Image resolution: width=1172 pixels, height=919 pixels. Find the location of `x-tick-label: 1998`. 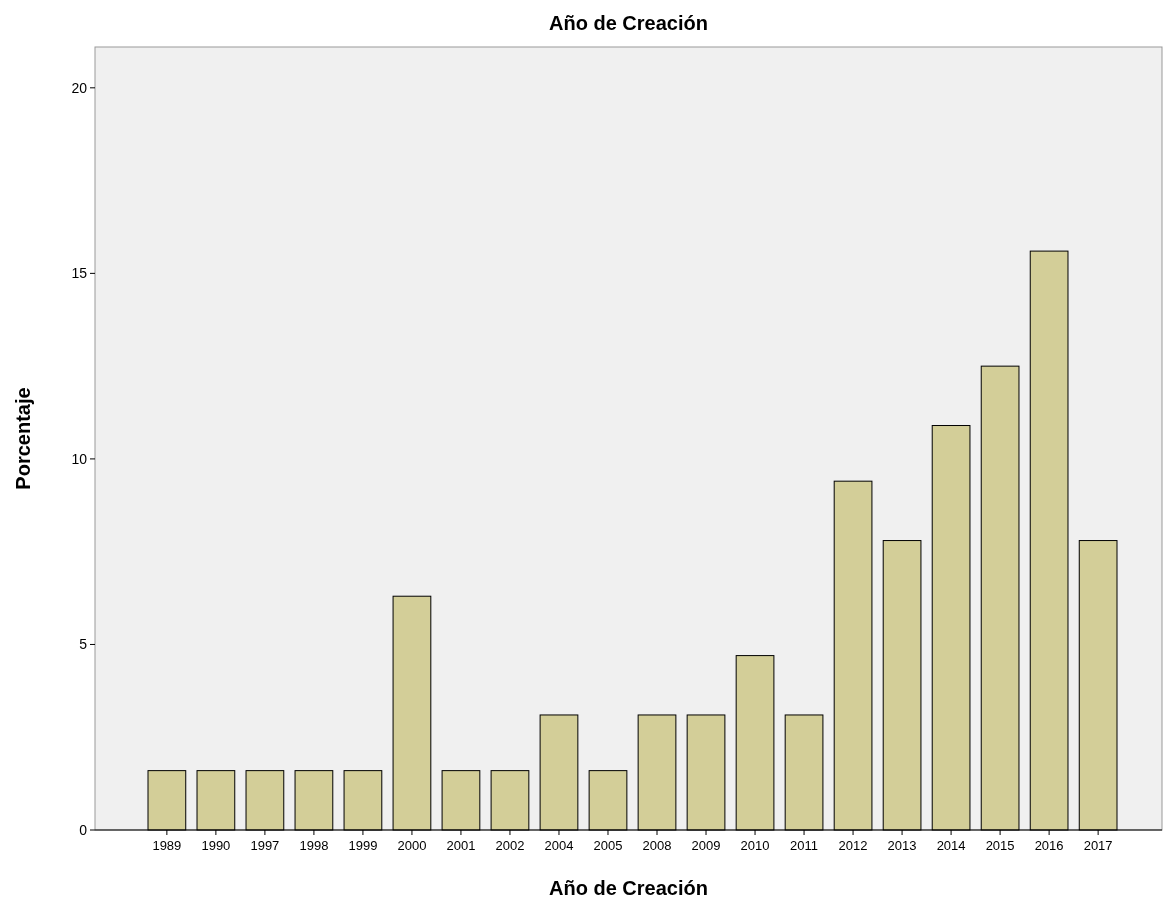

x-tick-label: 1998 is located at coordinates (314, 845).